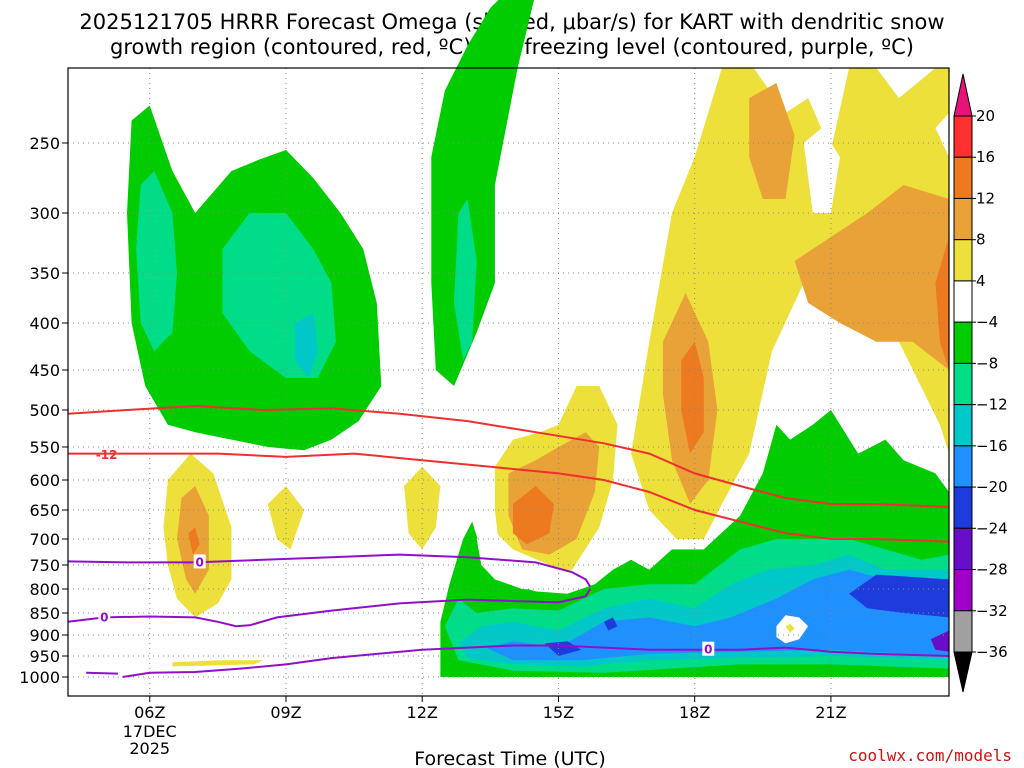  What do you see at coordinates (992, 446) in the screenshot?
I see `colorbar-label-8: −16` at bounding box center [992, 446].